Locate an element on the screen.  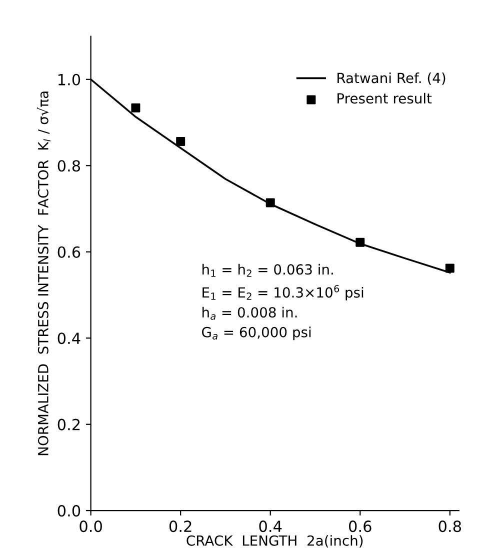
x-tick-label: 0.4 is located at coordinates (270, 526).